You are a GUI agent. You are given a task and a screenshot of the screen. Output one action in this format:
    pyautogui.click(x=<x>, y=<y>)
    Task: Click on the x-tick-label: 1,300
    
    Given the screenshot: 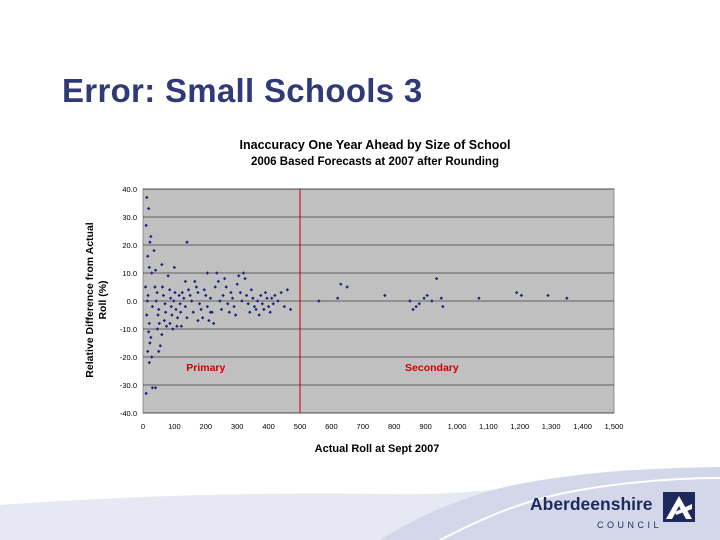 What is the action you would take?
    pyautogui.click(x=551, y=426)
    